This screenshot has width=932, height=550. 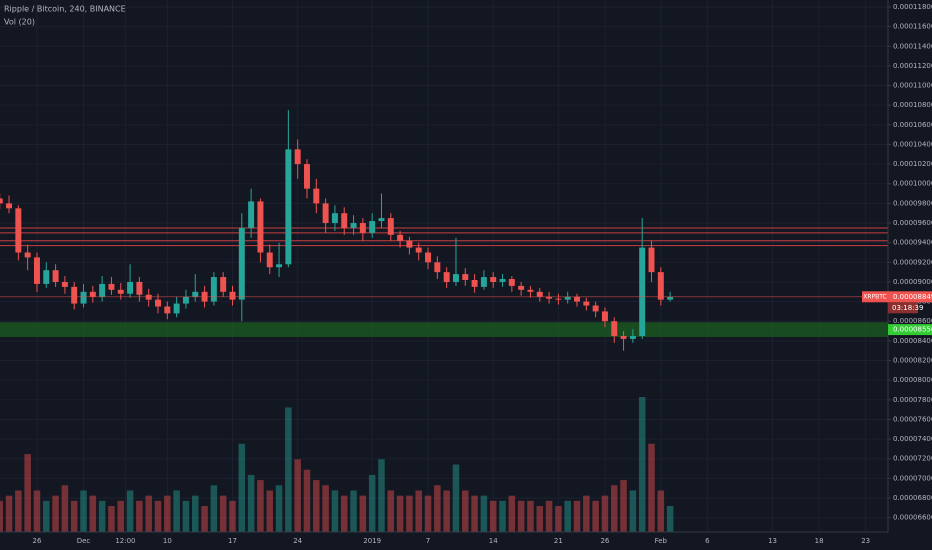 I want to click on y-tick-label: 0.00011000, so click(x=912, y=86).